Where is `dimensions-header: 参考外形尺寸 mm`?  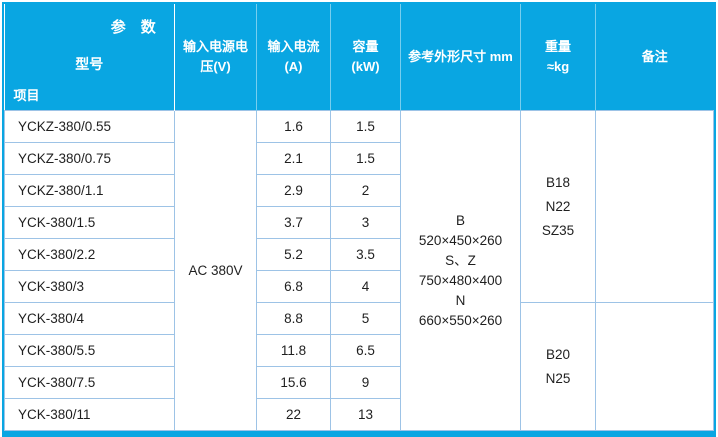
dimensions-header: 参考外形尺寸 mm is located at coordinates (460, 57).